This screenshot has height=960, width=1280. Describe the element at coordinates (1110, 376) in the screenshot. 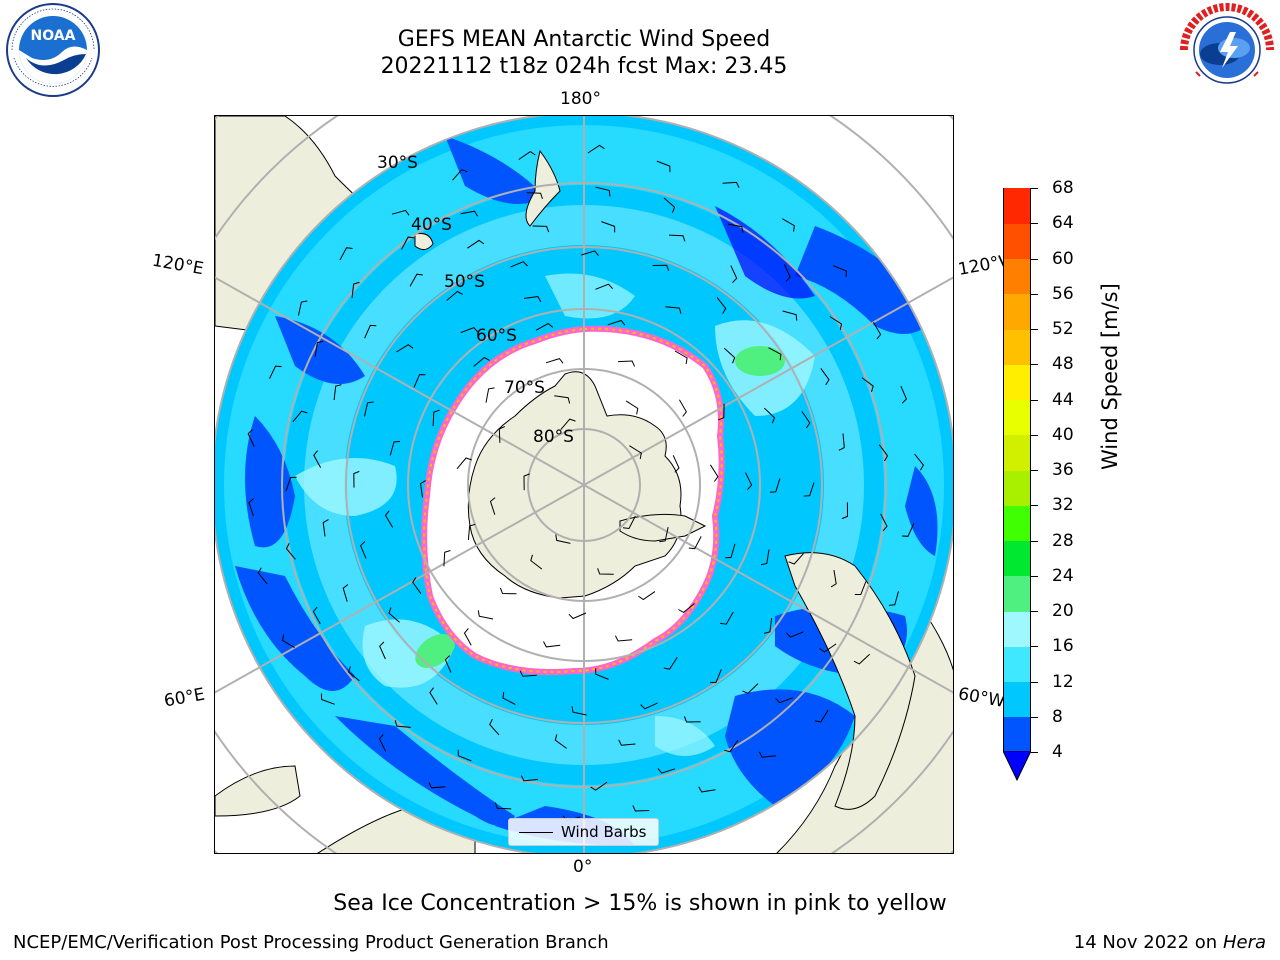

I see `colorbar-title: Wind Speed [m/s]` at that location.